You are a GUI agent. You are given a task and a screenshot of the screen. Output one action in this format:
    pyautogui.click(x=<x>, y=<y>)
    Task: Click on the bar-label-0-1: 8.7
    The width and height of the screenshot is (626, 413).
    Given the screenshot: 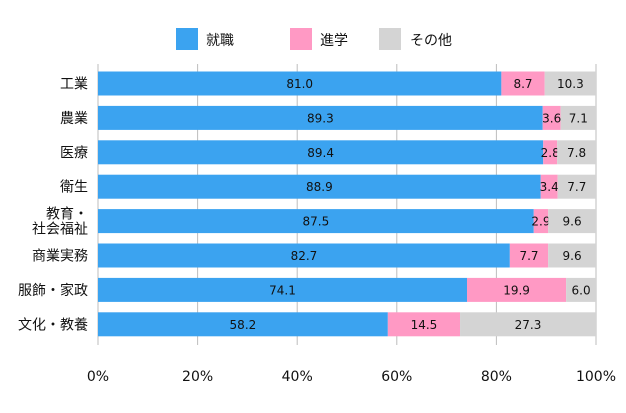 What is the action you would take?
    pyautogui.click(x=522, y=84)
    